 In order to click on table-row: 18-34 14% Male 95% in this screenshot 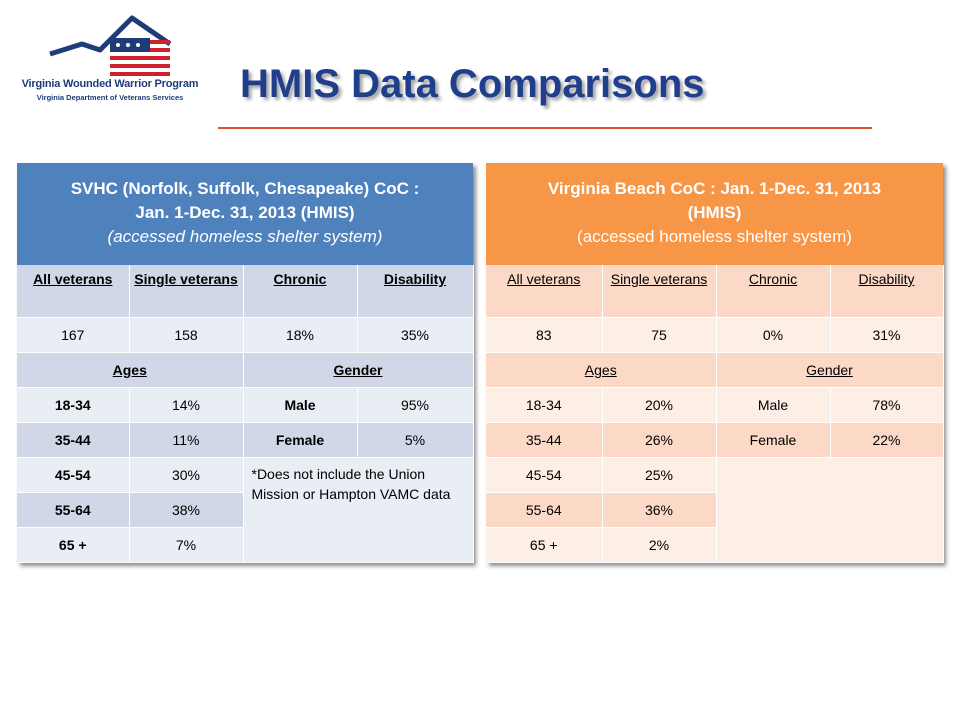, I will do `click(245, 405)`.